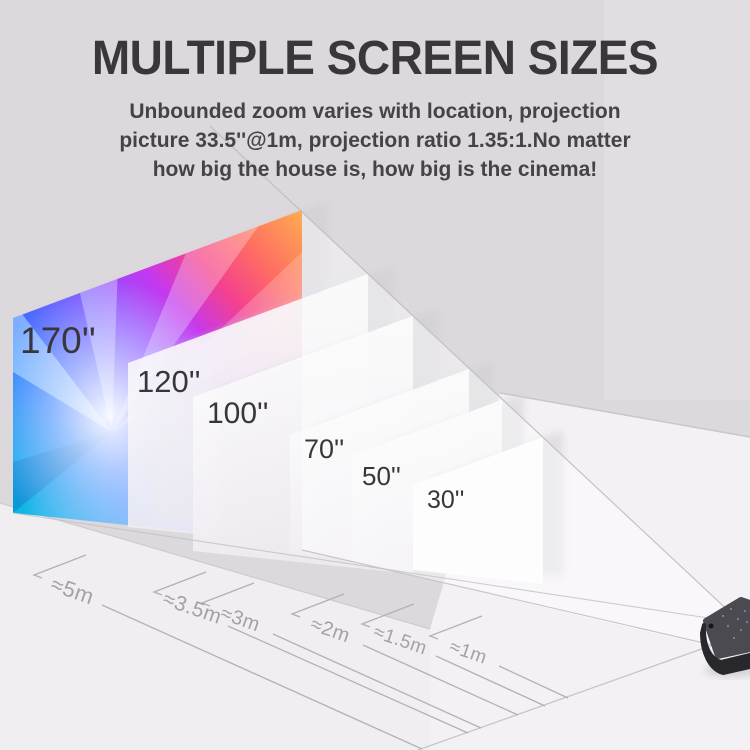  I want to click on screen-size-label-50: 50'', so click(381, 476).